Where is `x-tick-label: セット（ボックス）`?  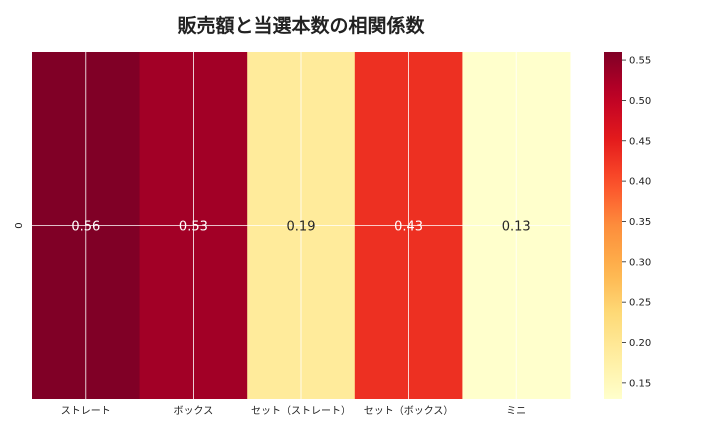 x-tick-label: セット（ボックス） is located at coordinates (409, 411).